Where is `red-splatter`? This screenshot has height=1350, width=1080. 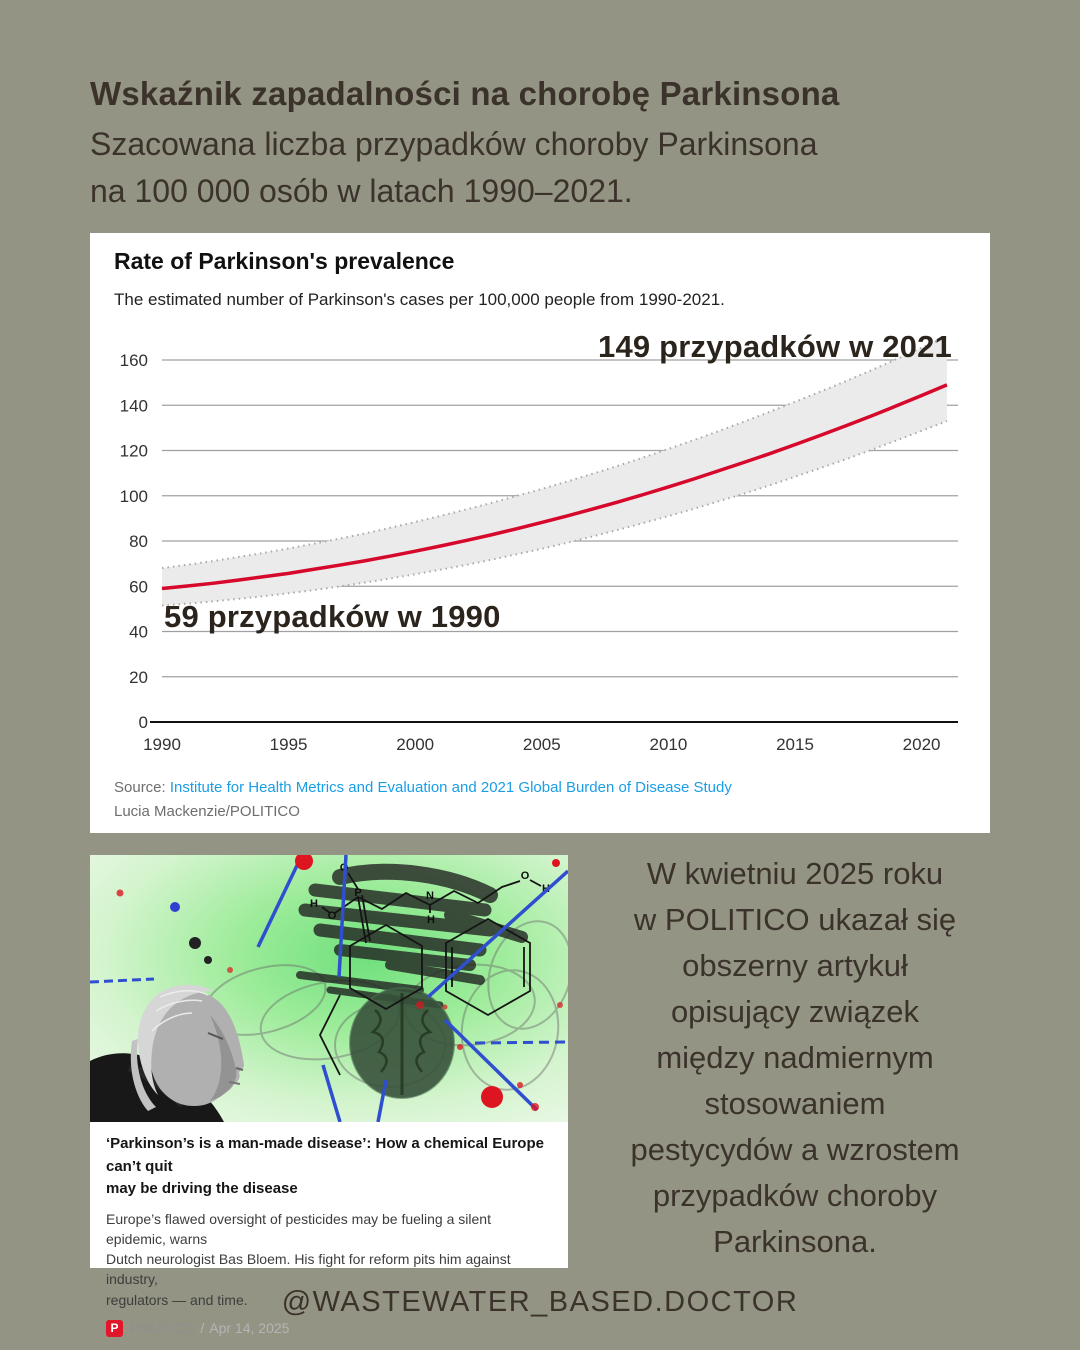
red-splatter is located at coordinates (339, 983).